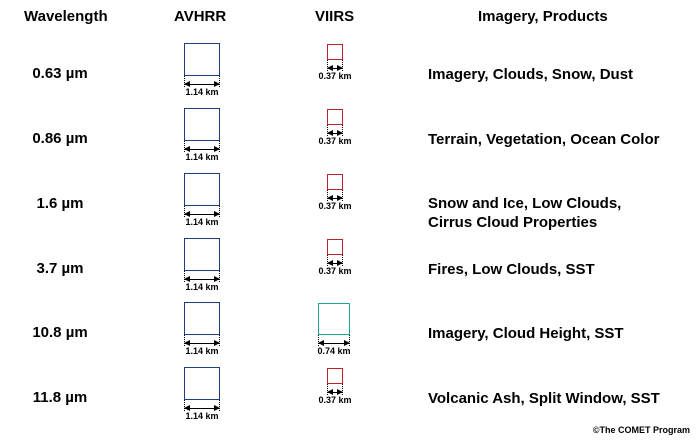  I want to click on products-line: Volcanic Ash, Split Window, SST, so click(544, 398).